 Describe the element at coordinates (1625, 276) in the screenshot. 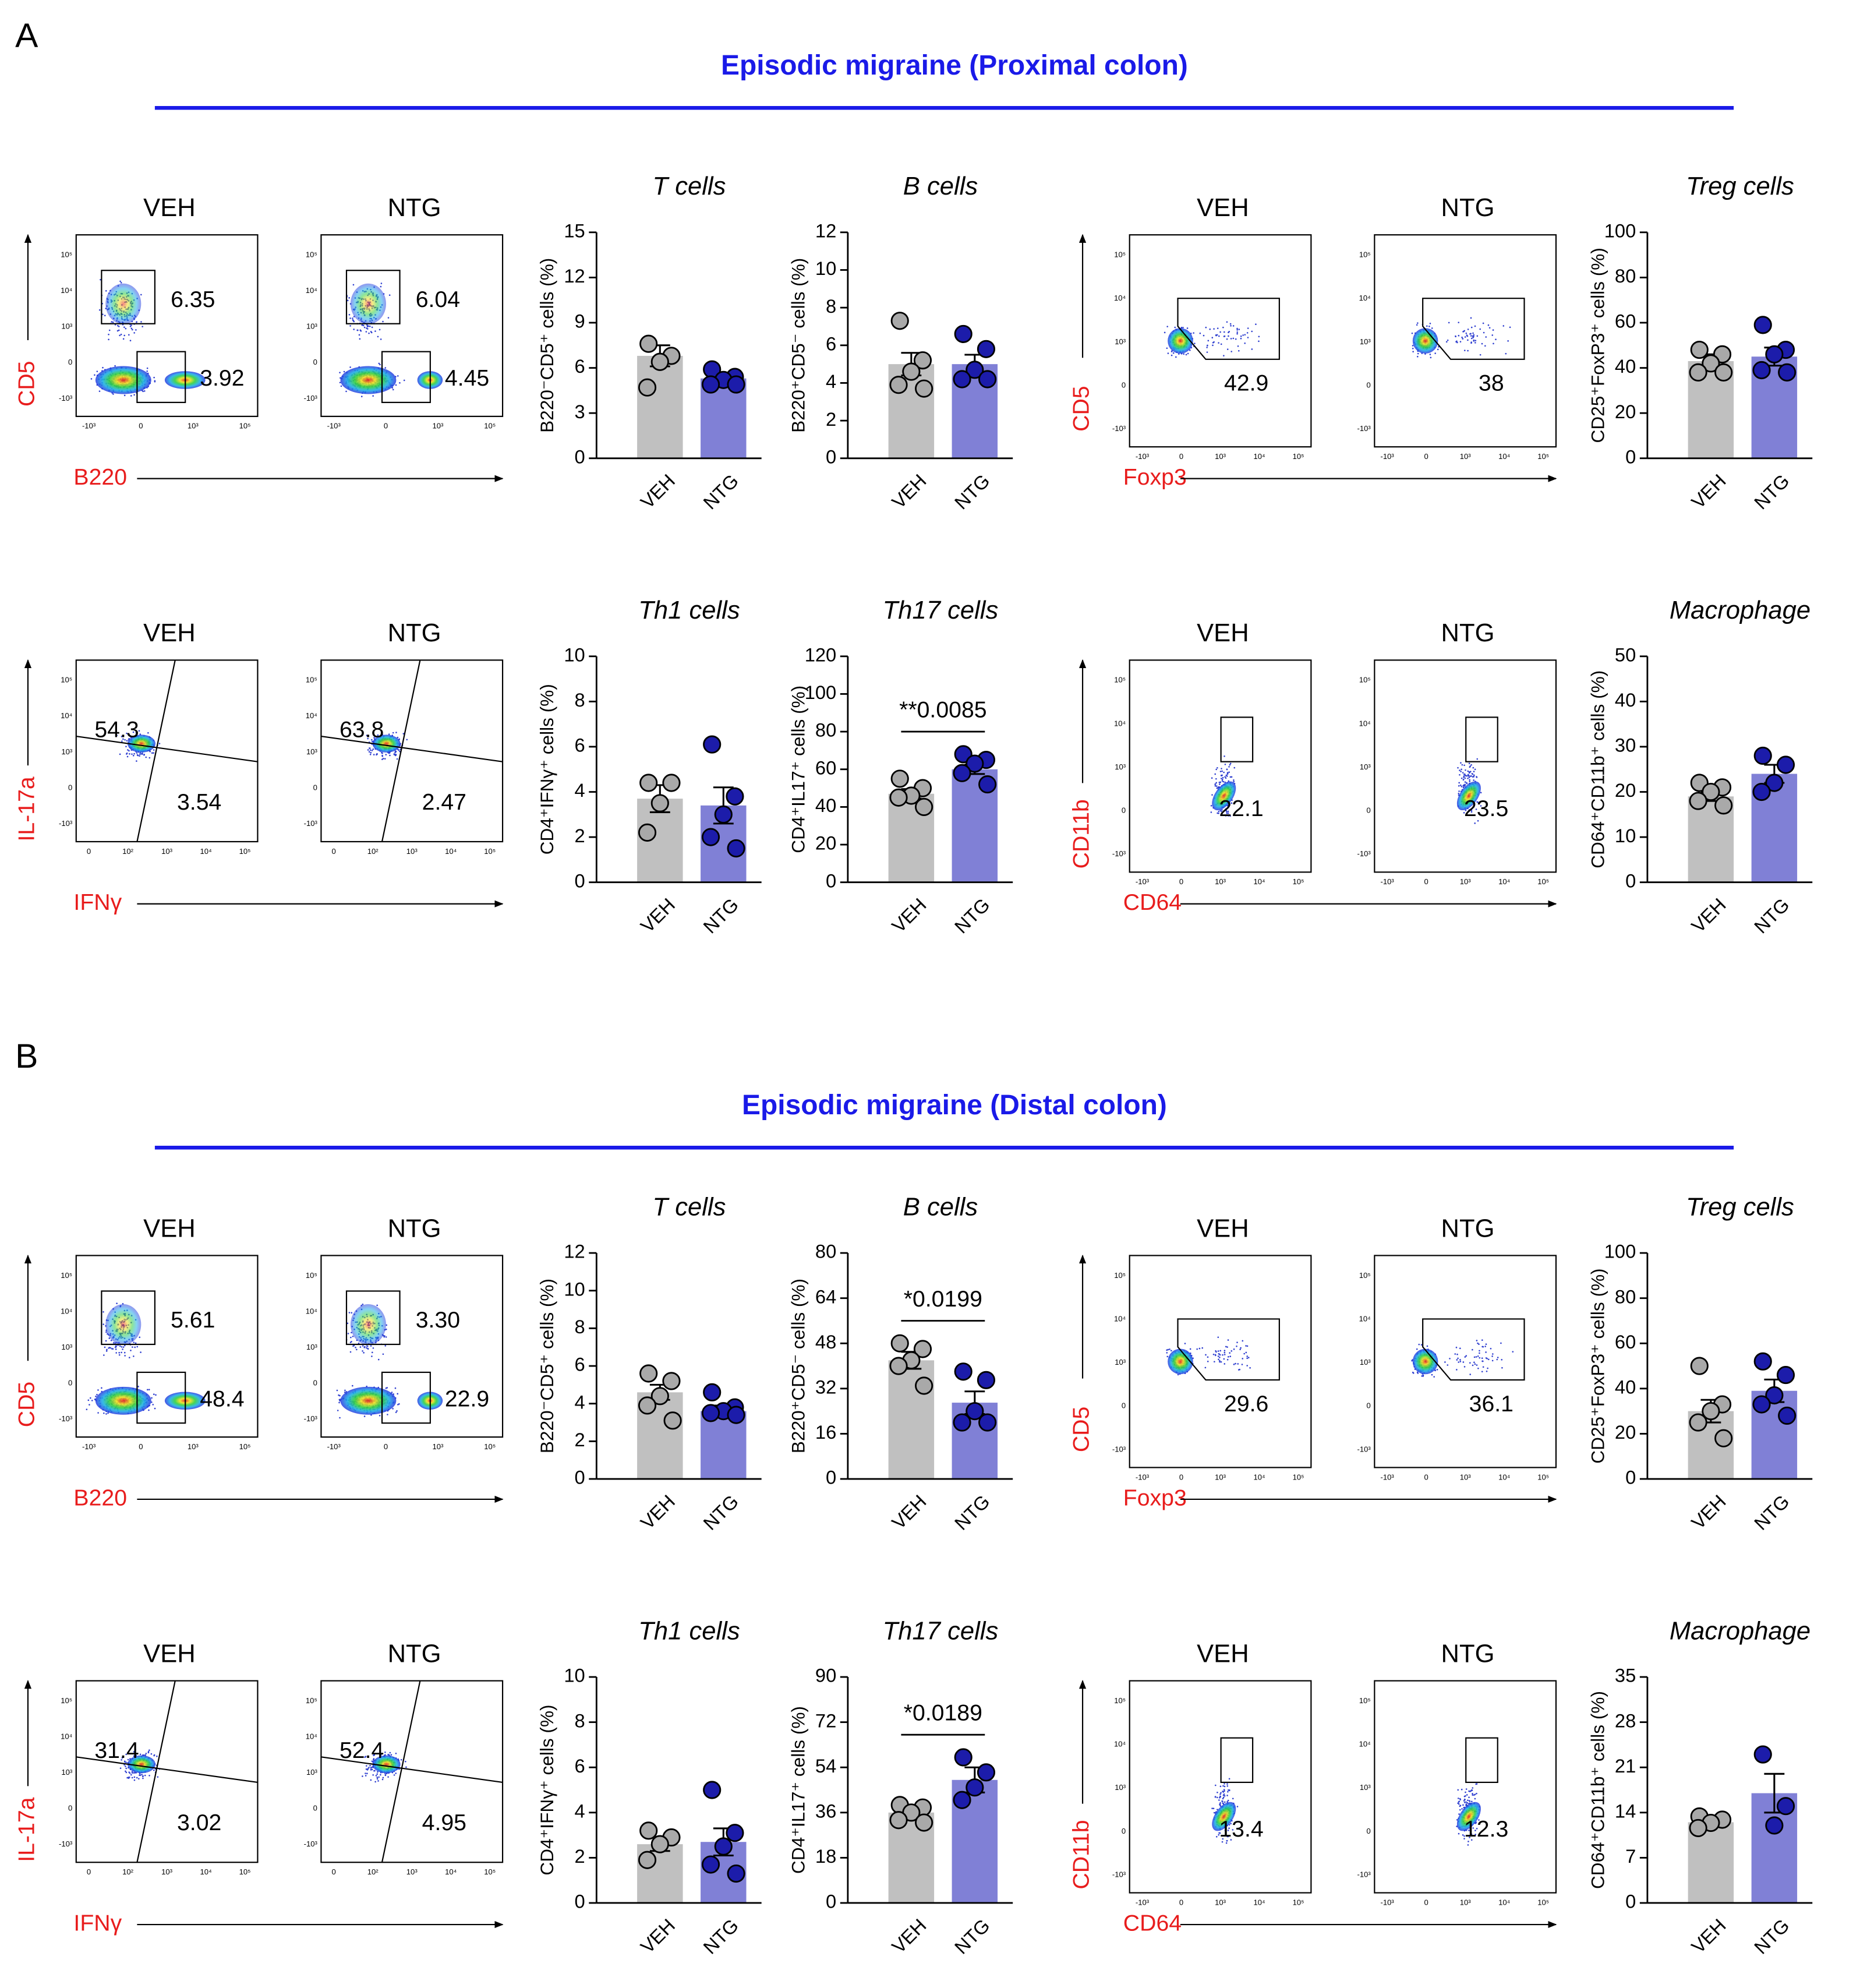

I see `y-tick-label: 80` at that location.